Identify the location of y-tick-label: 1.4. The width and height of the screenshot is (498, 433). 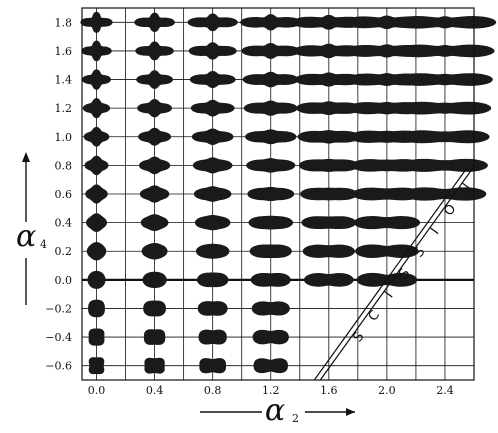
(64, 80).